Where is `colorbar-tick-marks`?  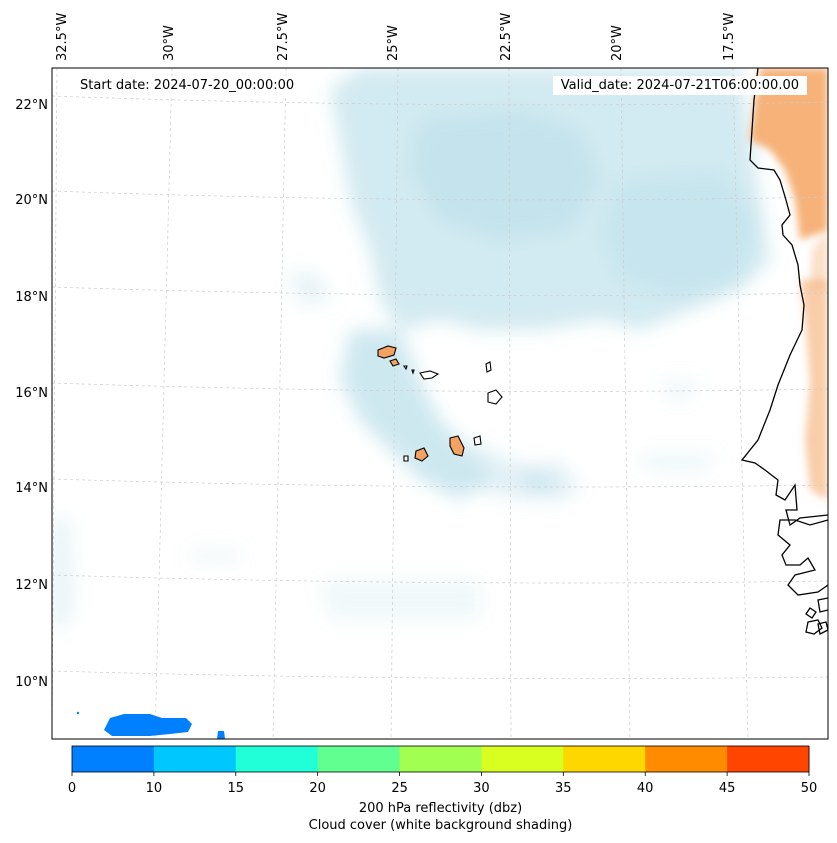
colorbar-tick-marks is located at coordinates (440, 774).